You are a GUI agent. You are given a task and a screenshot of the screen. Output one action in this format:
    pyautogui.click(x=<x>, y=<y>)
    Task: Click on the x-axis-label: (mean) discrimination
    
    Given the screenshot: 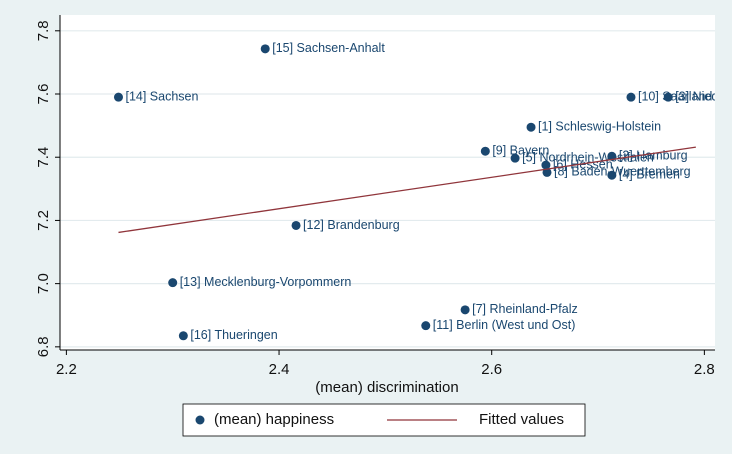 What is the action you would take?
    pyautogui.click(x=386, y=387)
    